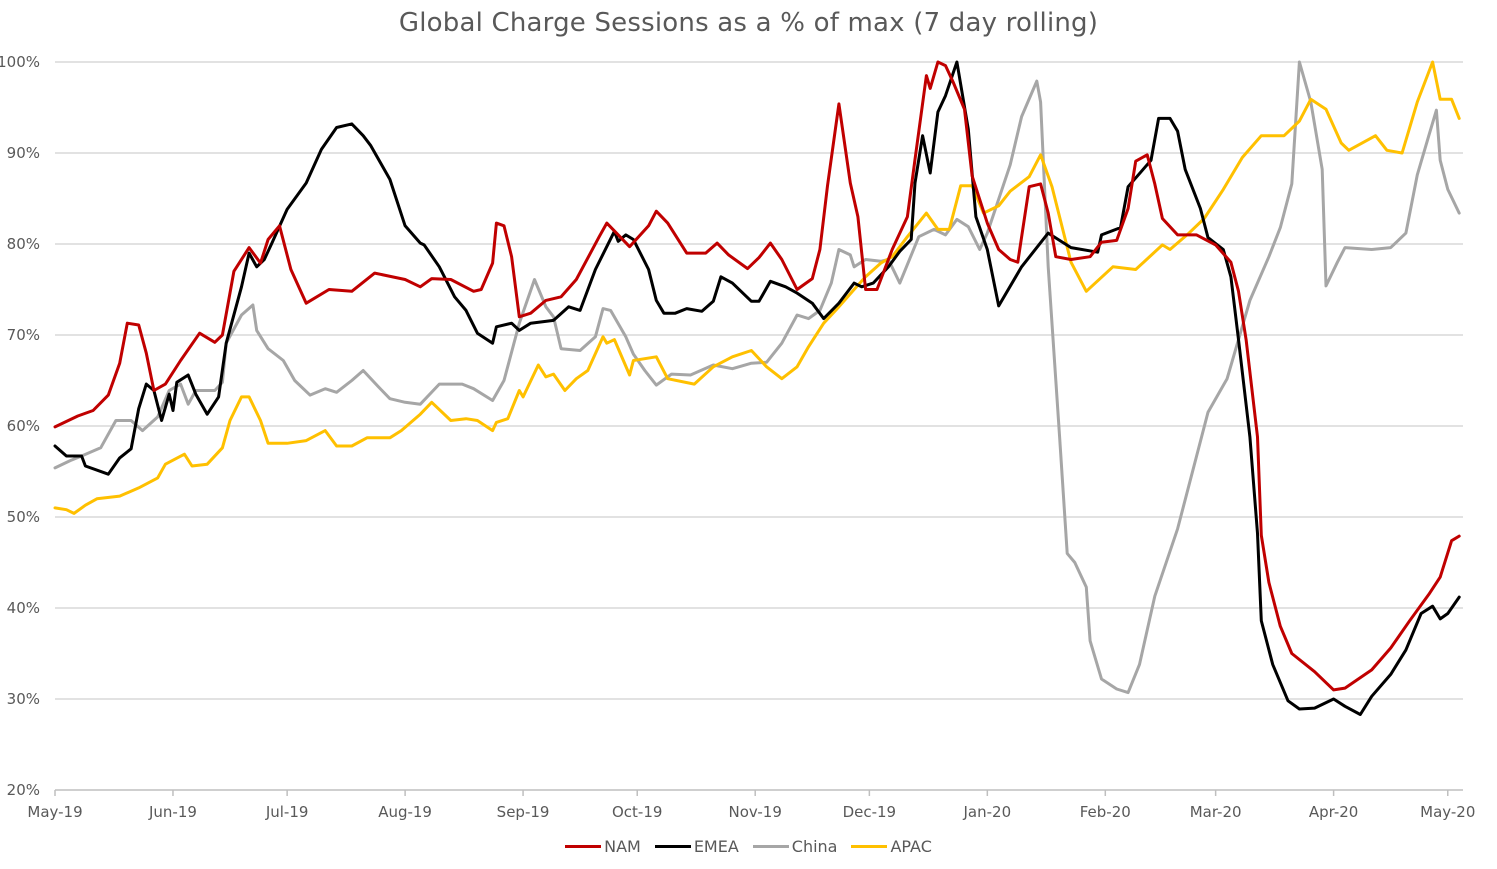  What do you see at coordinates (23, 699) in the screenshot?
I see `y-tick-label: 30%` at bounding box center [23, 699].